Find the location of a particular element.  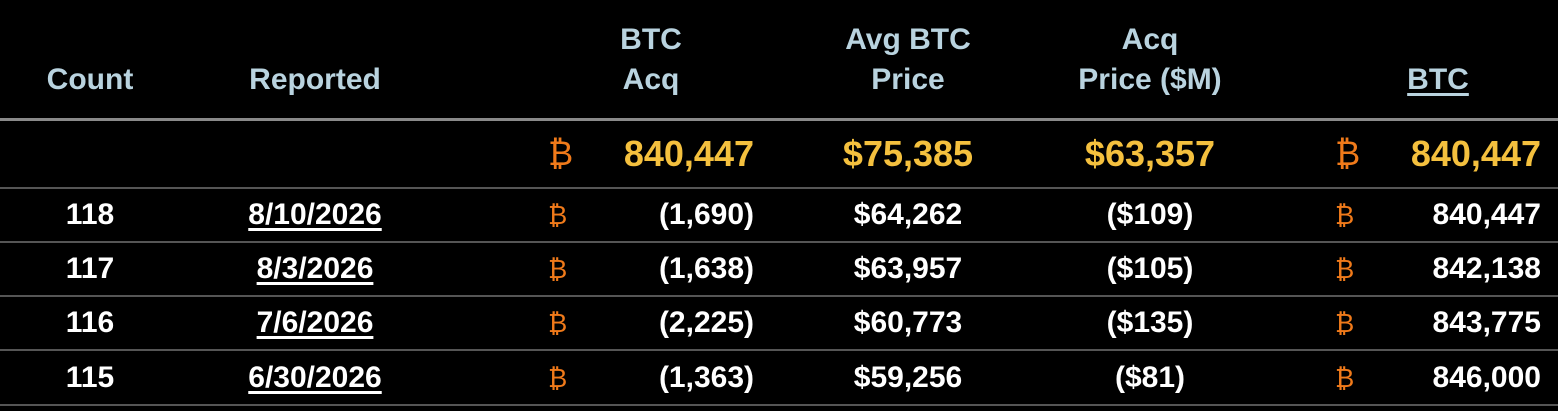

table-cell: ₿ (2,225) is located at coordinates (651, 323).